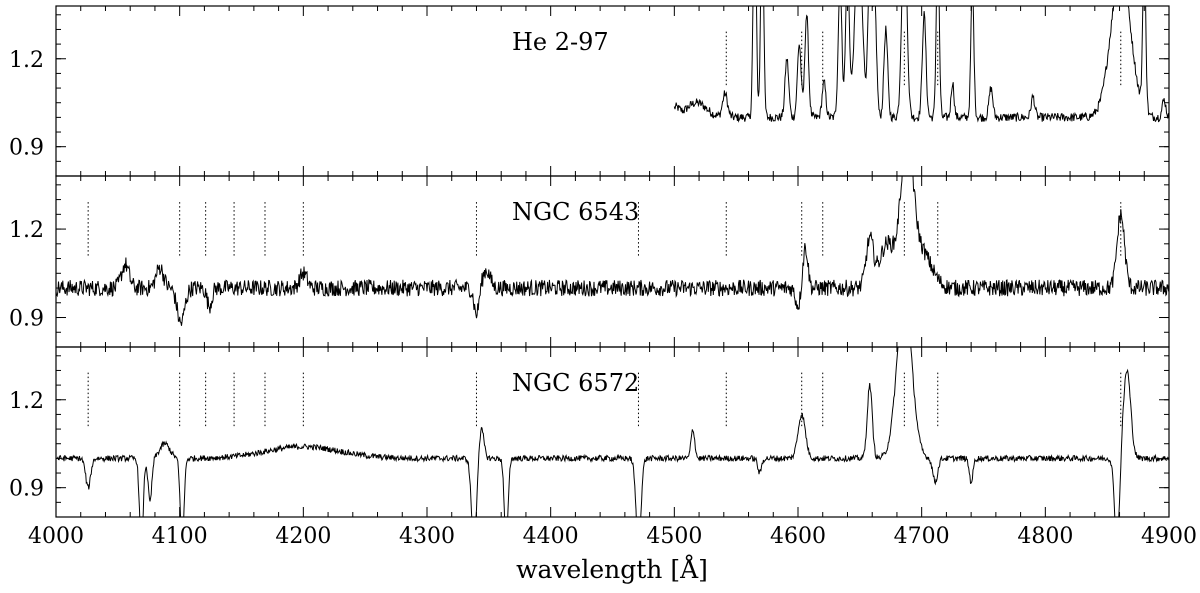 The image size is (1200, 593). What do you see at coordinates (303, 536) in the screenshot?
I see `x-tick-label: 4200` at bounding box center [303, 536].